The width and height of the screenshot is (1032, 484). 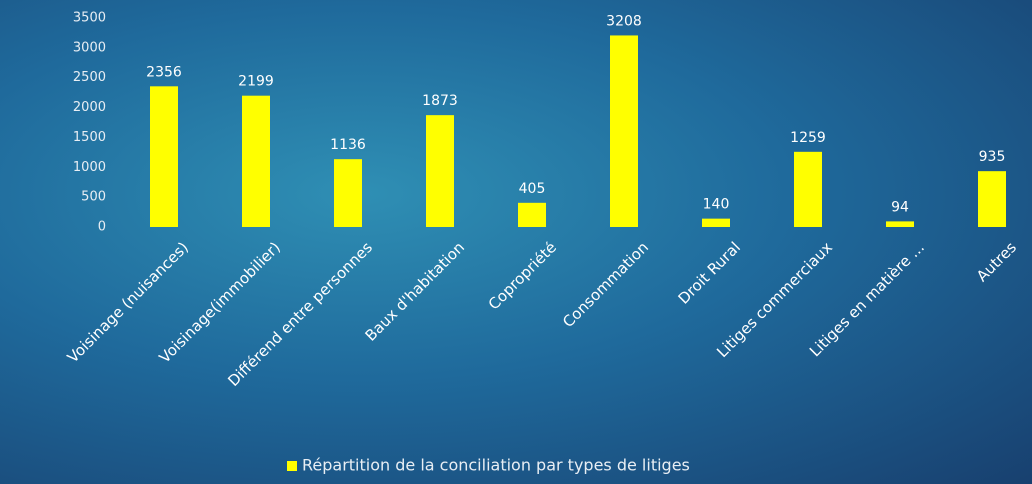 I want to click on x-tick-label: Droit Rural, so click(x=709, y=272).